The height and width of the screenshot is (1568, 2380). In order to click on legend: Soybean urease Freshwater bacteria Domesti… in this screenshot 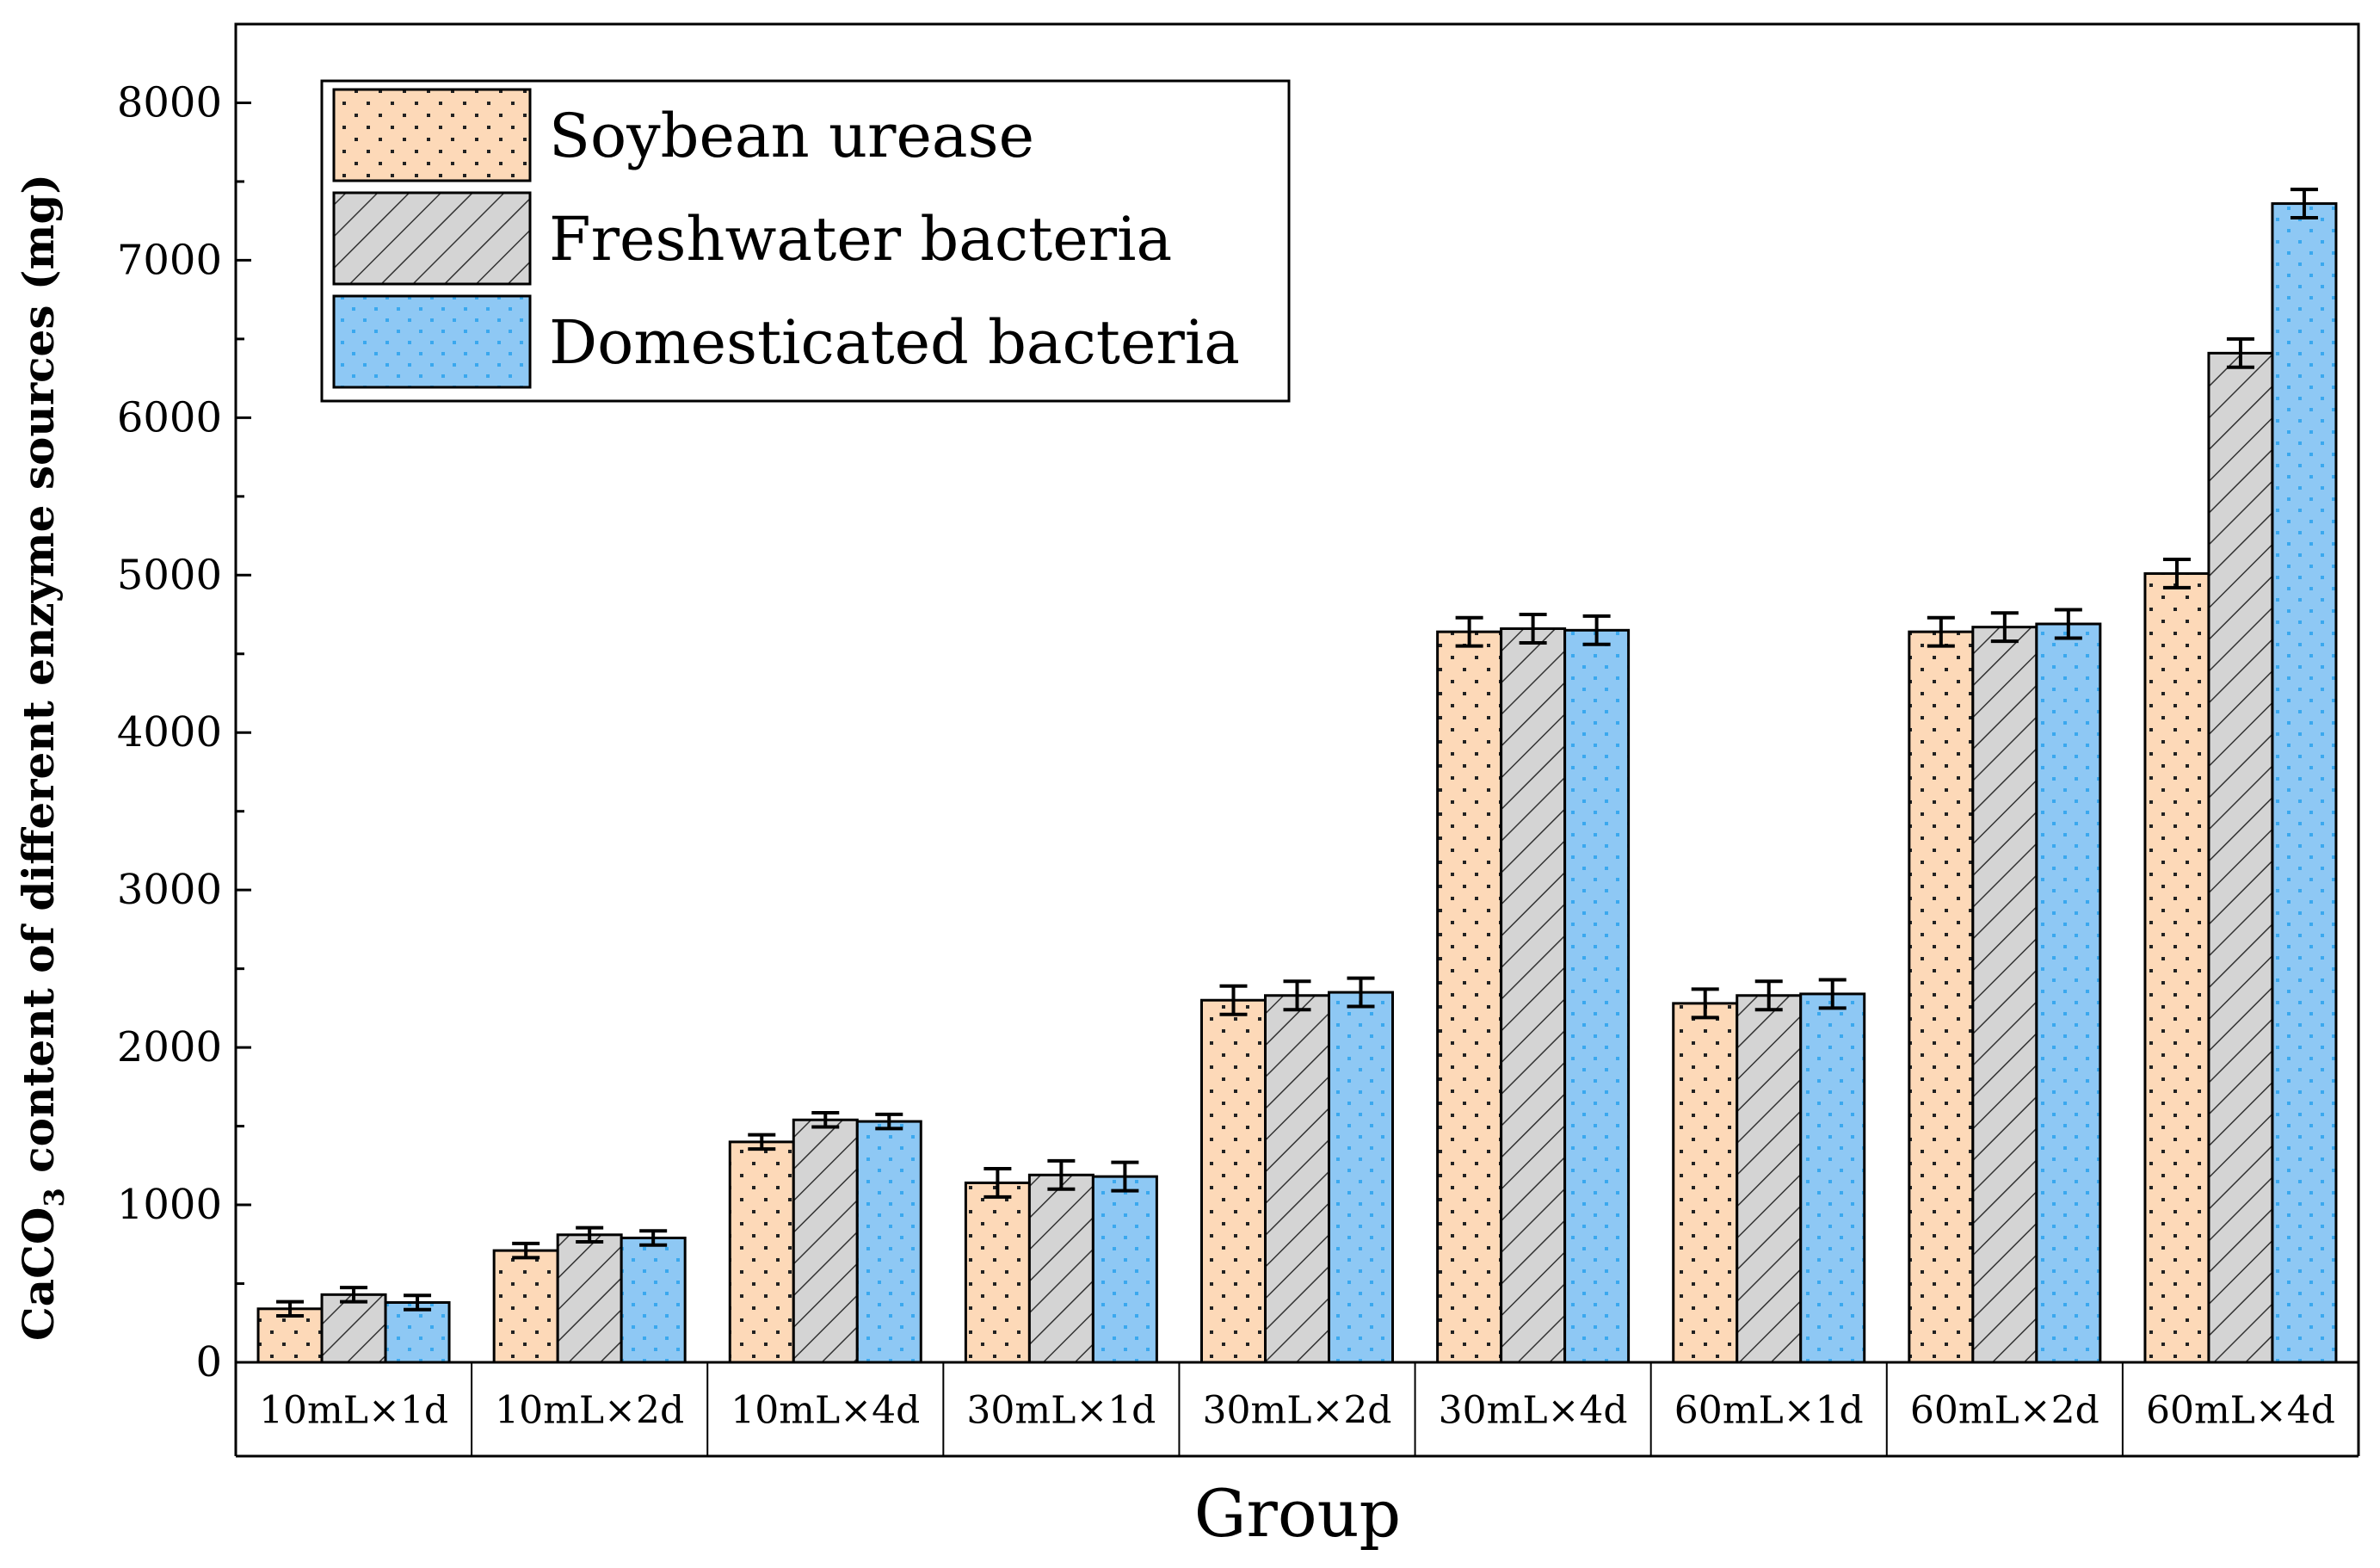, I will do `click(806, 241)`.